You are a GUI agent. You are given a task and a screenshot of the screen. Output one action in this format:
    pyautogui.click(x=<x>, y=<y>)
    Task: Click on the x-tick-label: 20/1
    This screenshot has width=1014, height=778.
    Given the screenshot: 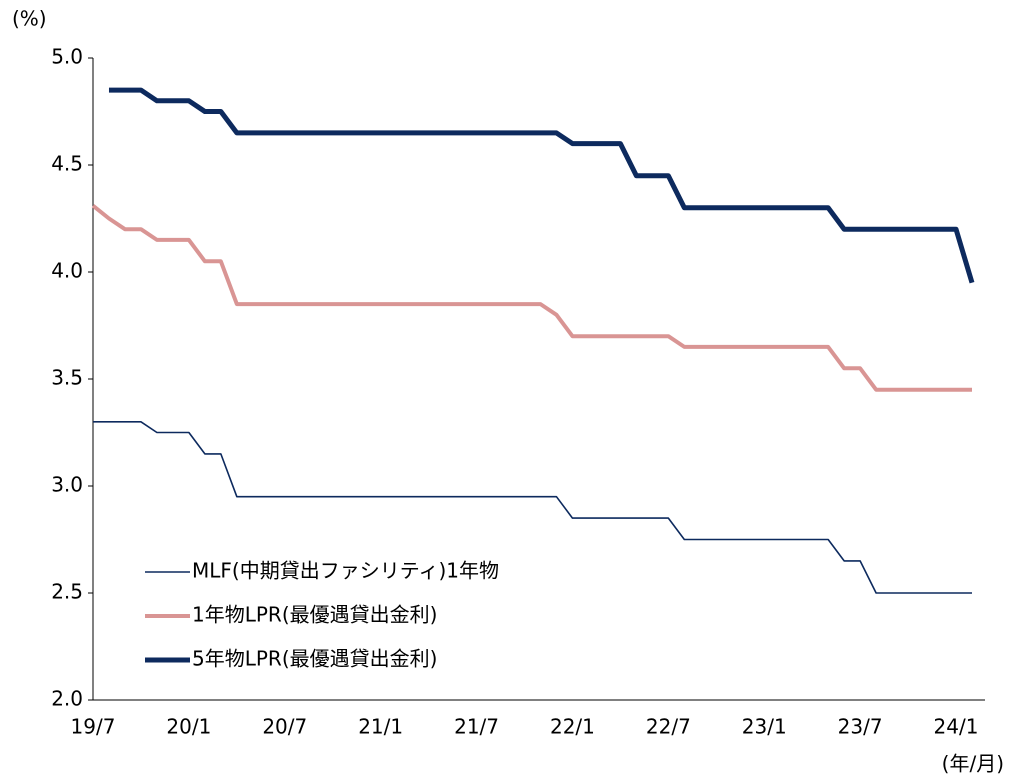 What is the action you would take?
    pyautogui.click(x=188, y=727)
    